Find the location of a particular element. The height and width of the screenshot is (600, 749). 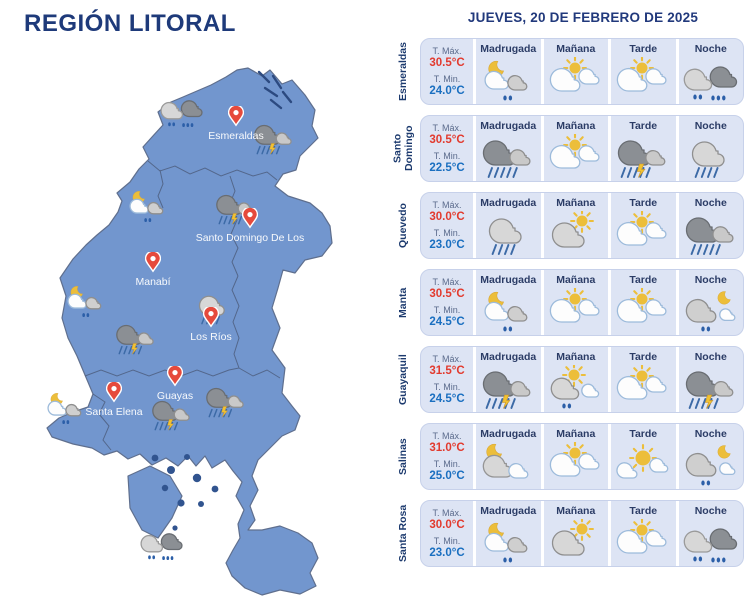

weather-icon-sun-cloud-drizzle is located at coordinates (576, 387).